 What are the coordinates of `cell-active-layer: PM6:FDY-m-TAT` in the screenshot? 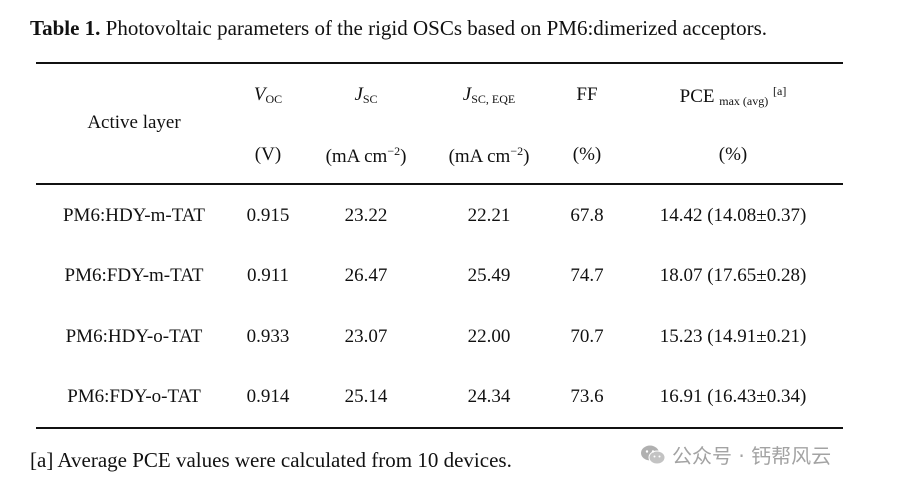 It's located at (134, 275).